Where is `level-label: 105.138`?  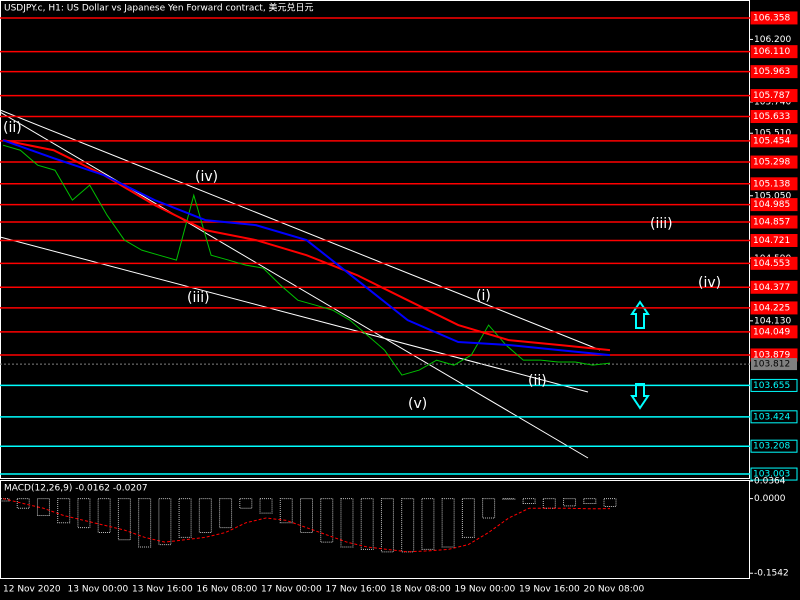
level-label: 105.138 is located at coordinates (771, 184).